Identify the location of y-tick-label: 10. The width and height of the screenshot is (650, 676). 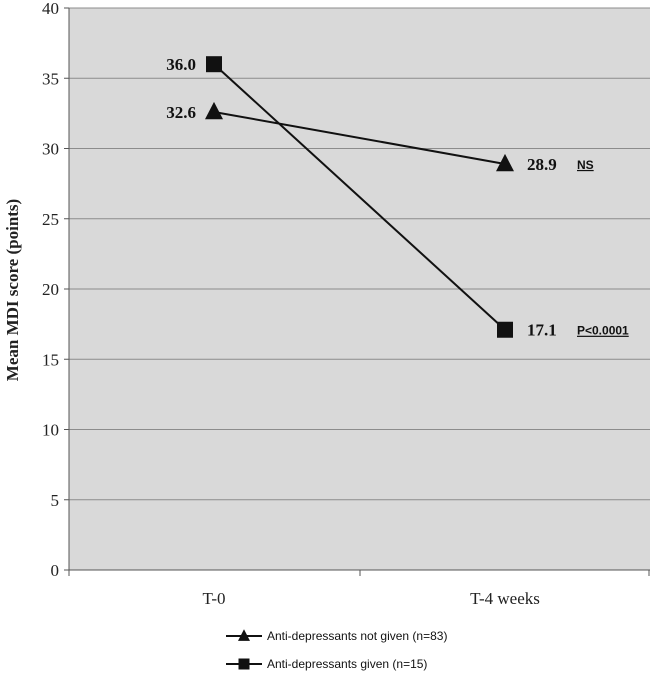
(50, 430).